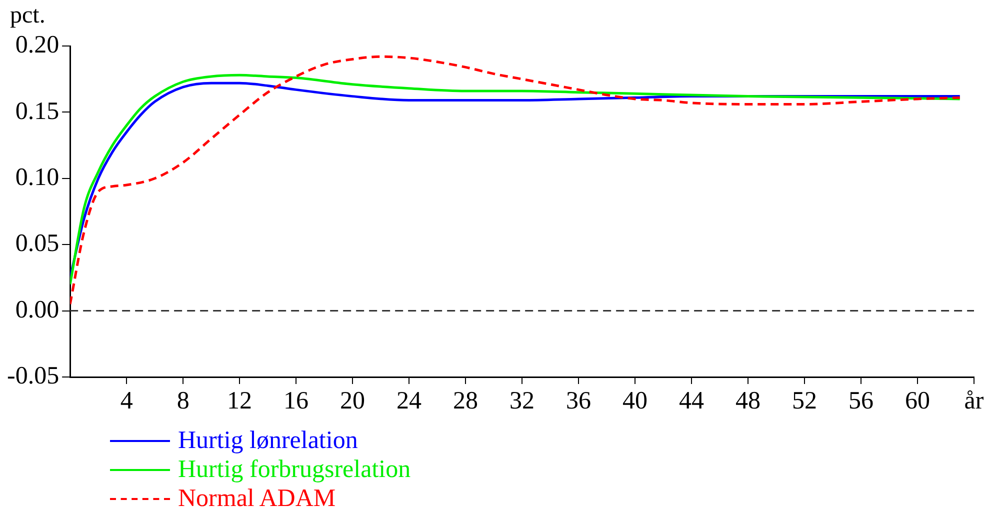 Image resolution: width=988 pixels, height=513 pixels. I want to click on x-tick-label: år, so click(974, 401).